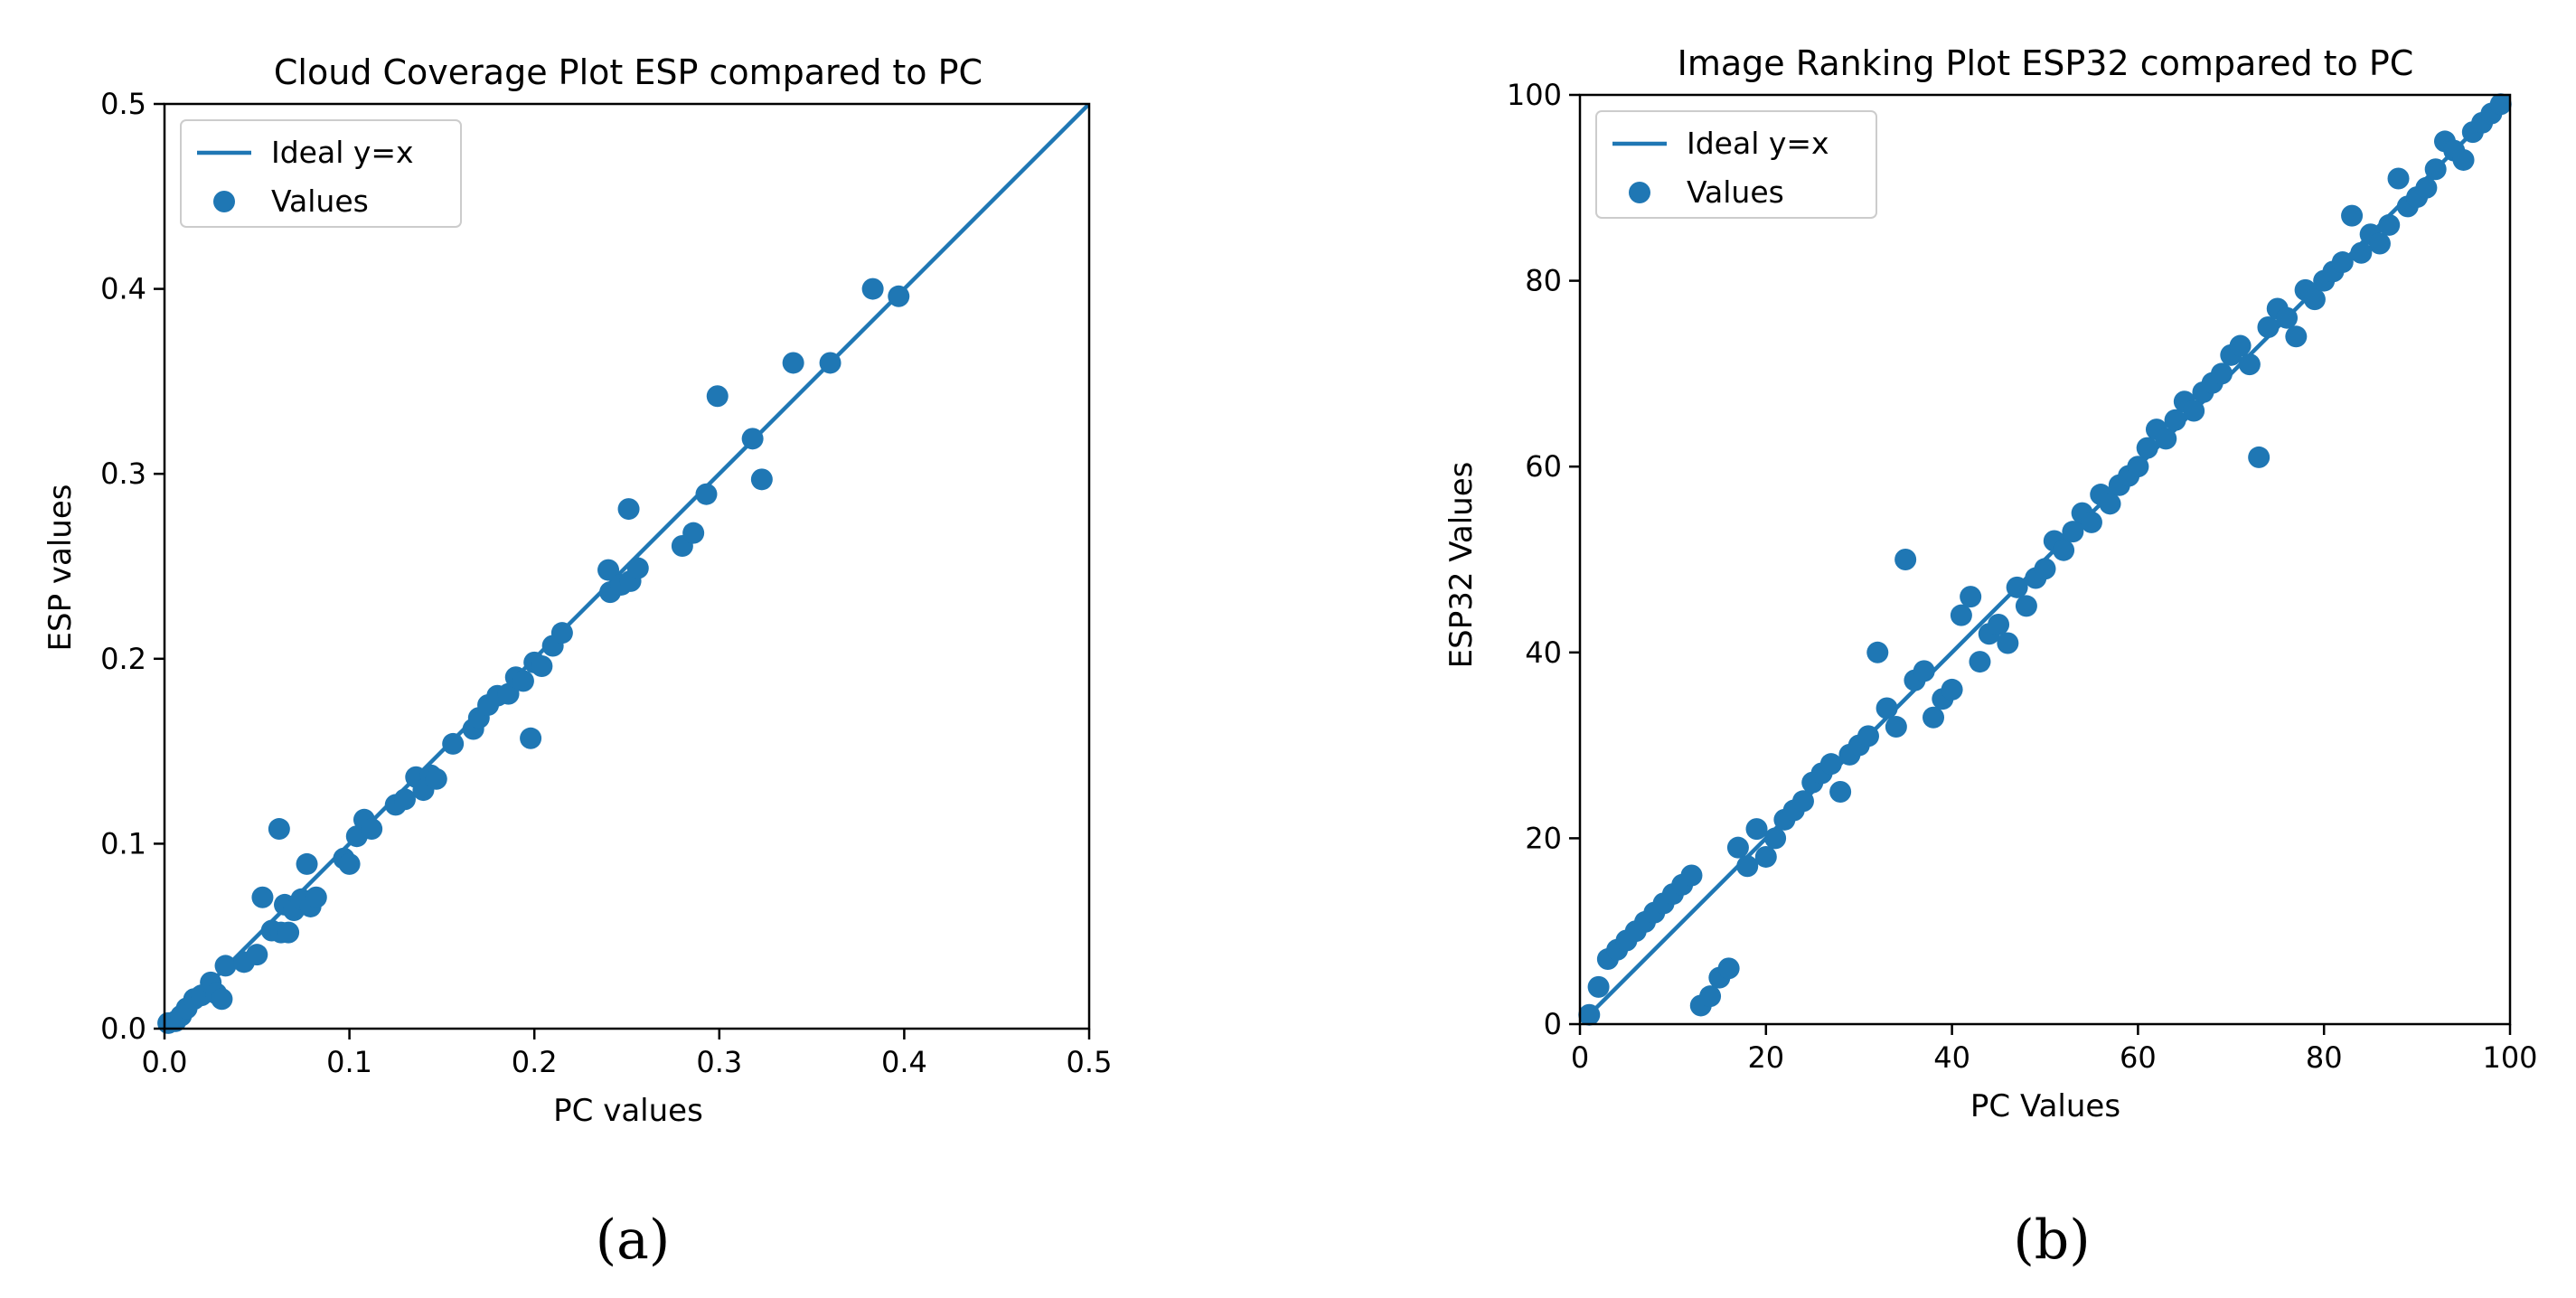 Image resolution: width=2576 pixels, height=1298 pixels. I want to click on chart-b-y-tick-label: 60, so click(1544, 466).